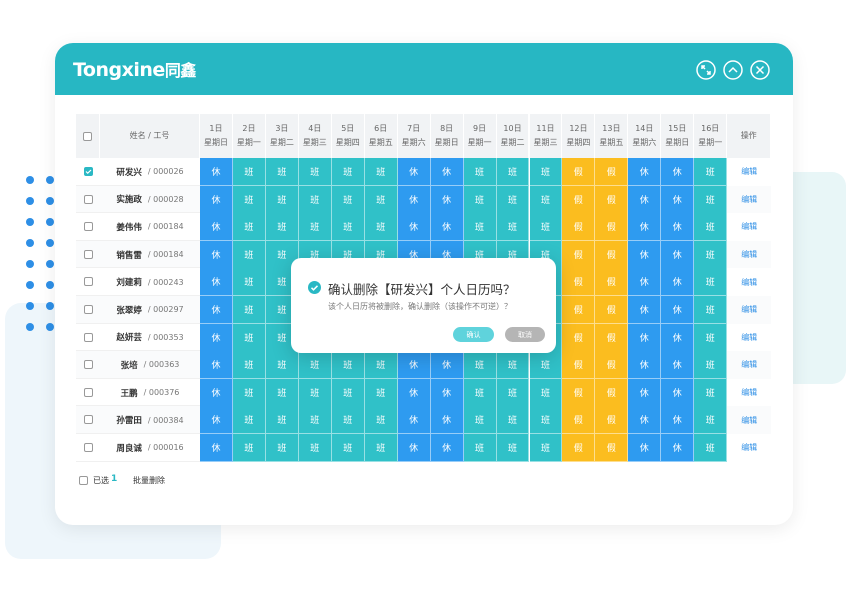 This screenshot has height=594, width=850. I want to click on close-button, so click(760, 70).